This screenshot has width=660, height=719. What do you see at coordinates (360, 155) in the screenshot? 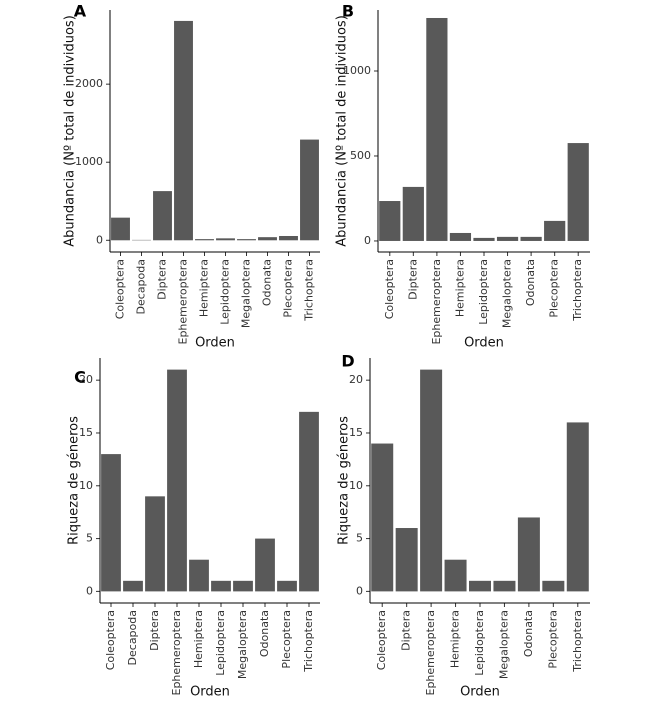
I see `y-tick-label: 500` at bounding box center [360, 155].